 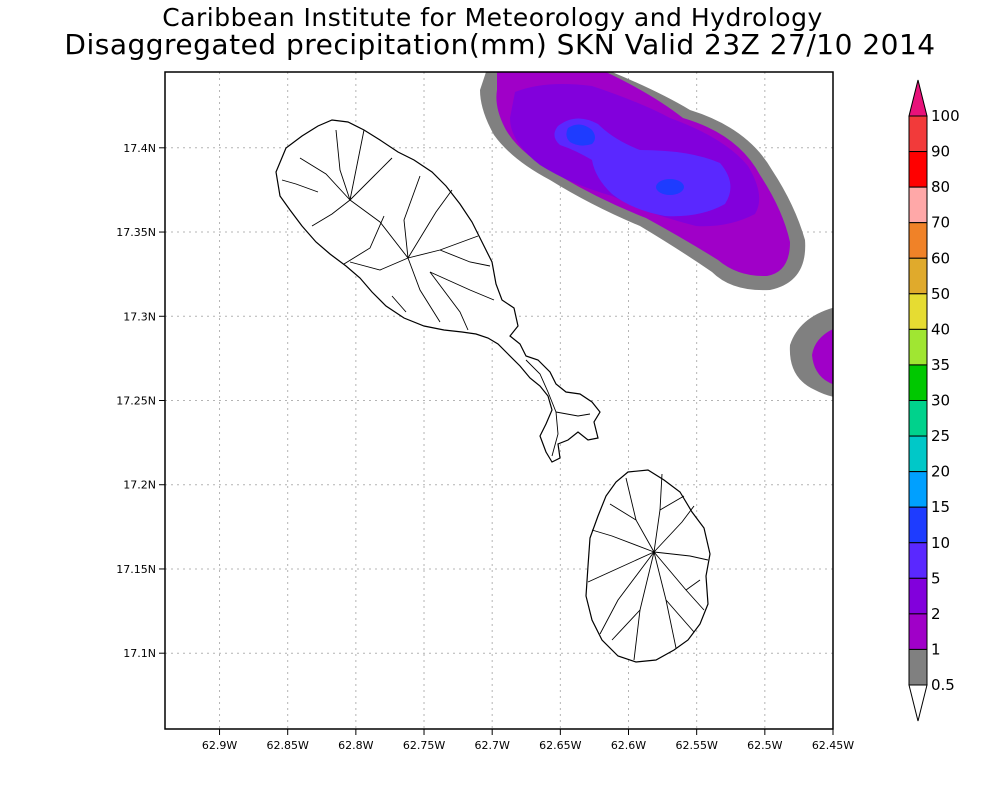 What do you see at coordinates (936, 649) in the screenshot?
I see `colorbar-label: 1` at bounding box center [936, 649].